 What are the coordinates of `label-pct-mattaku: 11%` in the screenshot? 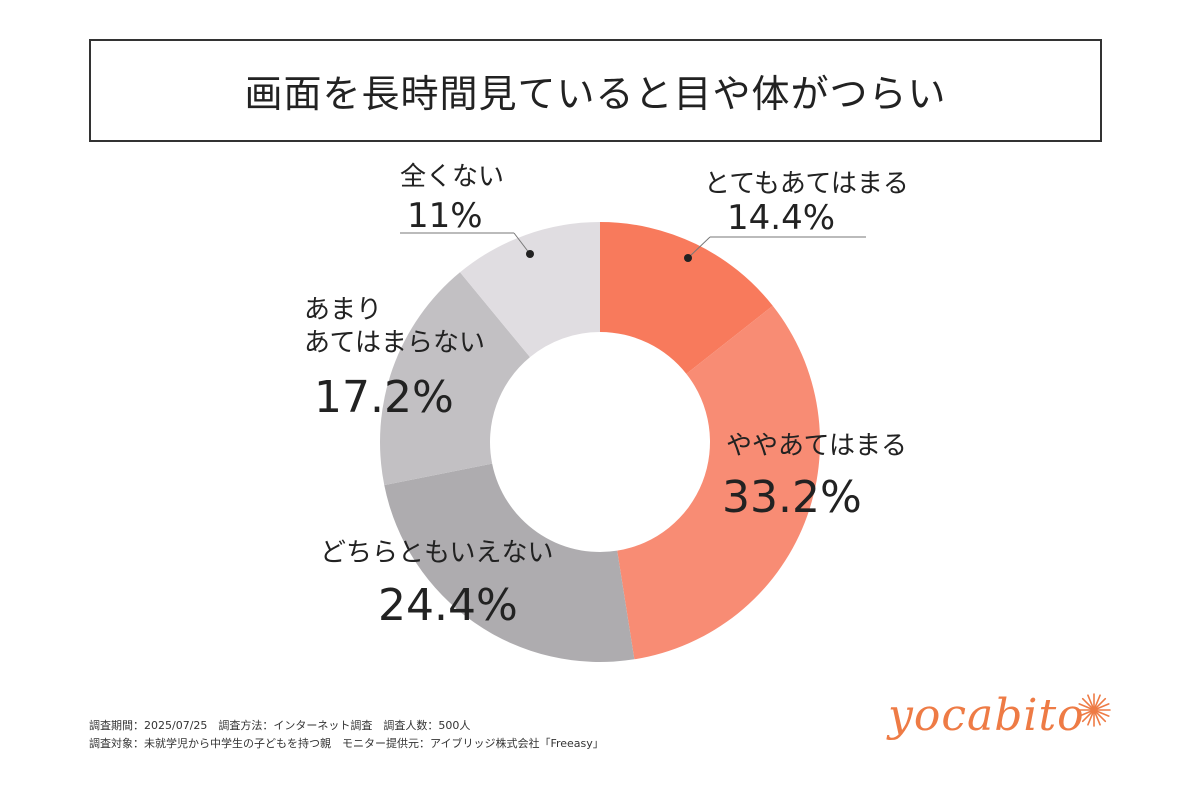 It's located at (445, 216).